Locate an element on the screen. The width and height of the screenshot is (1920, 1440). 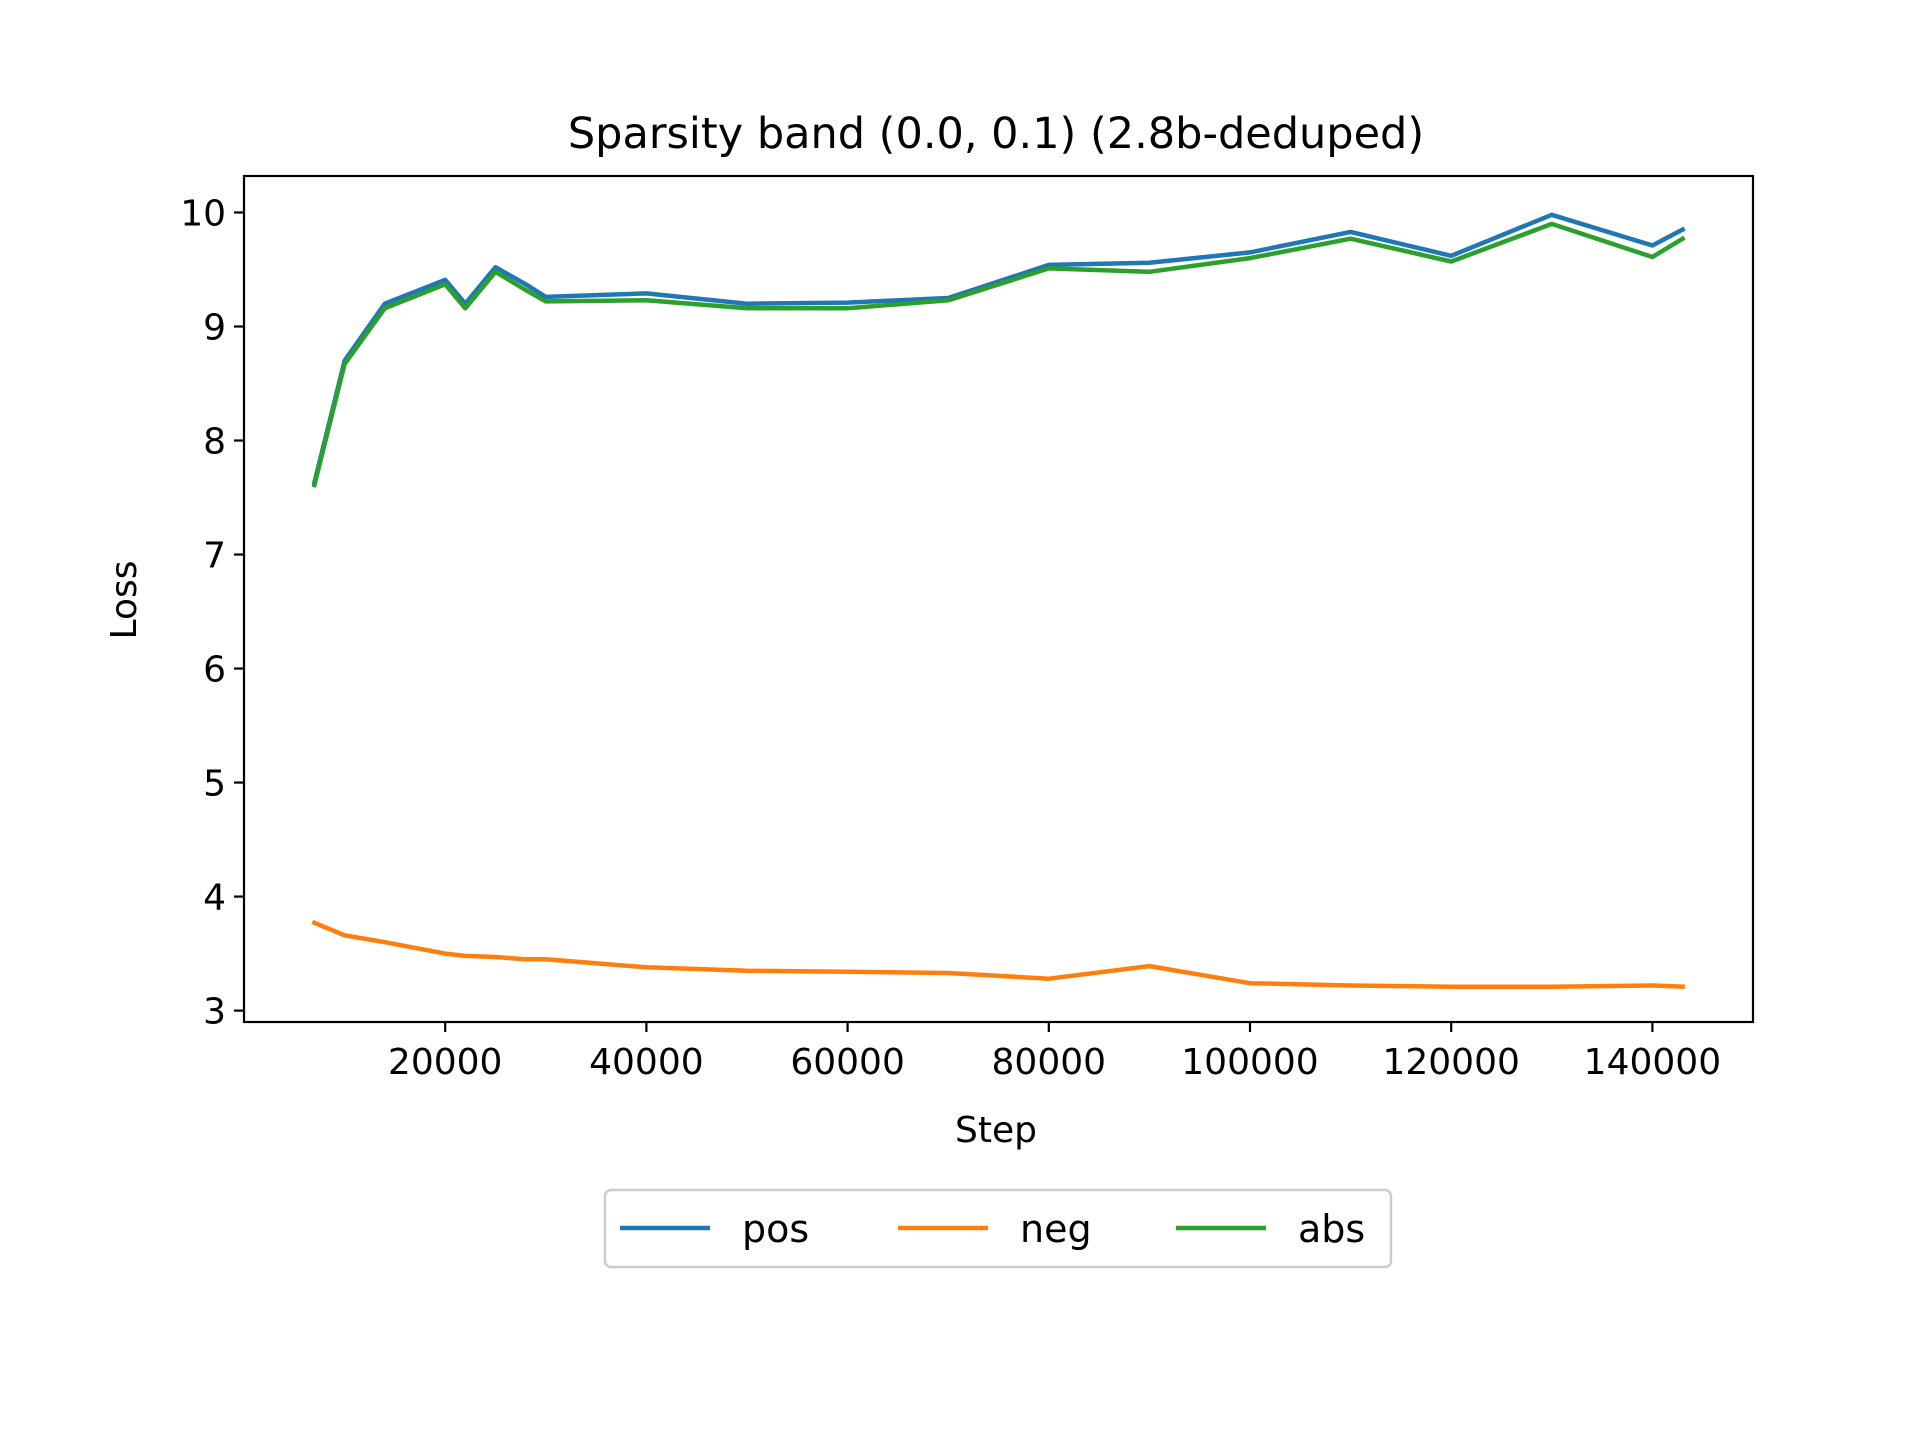
y-tick-label: 3 is located at coordinates (214, 1012).